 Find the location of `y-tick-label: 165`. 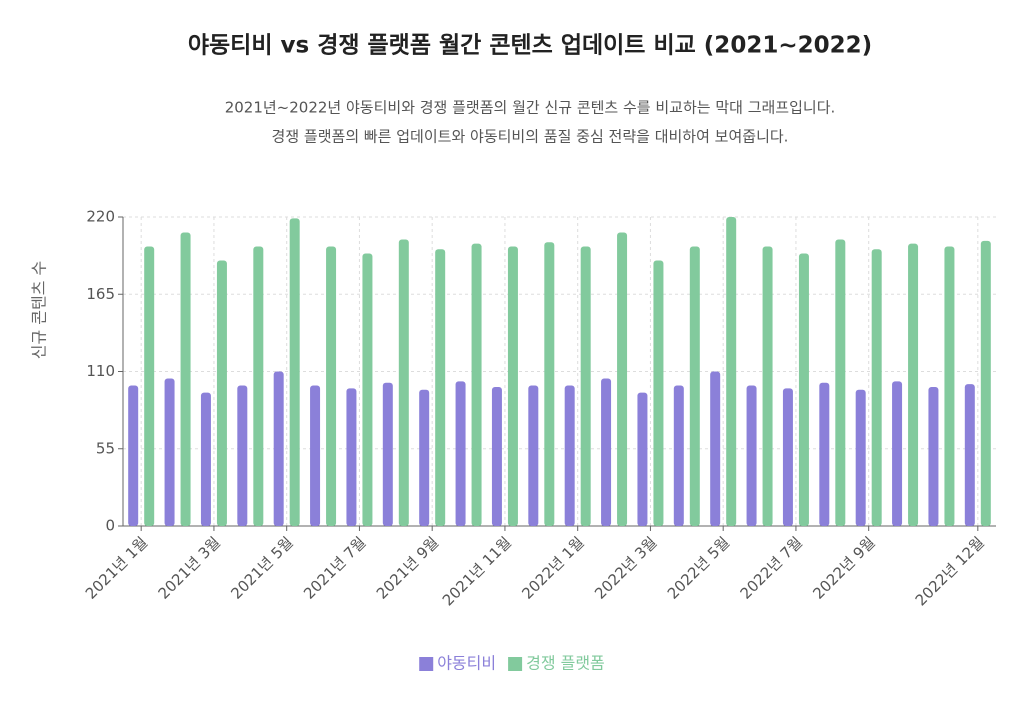

y-tick-label: 165 is located at coordinates (100, 294).